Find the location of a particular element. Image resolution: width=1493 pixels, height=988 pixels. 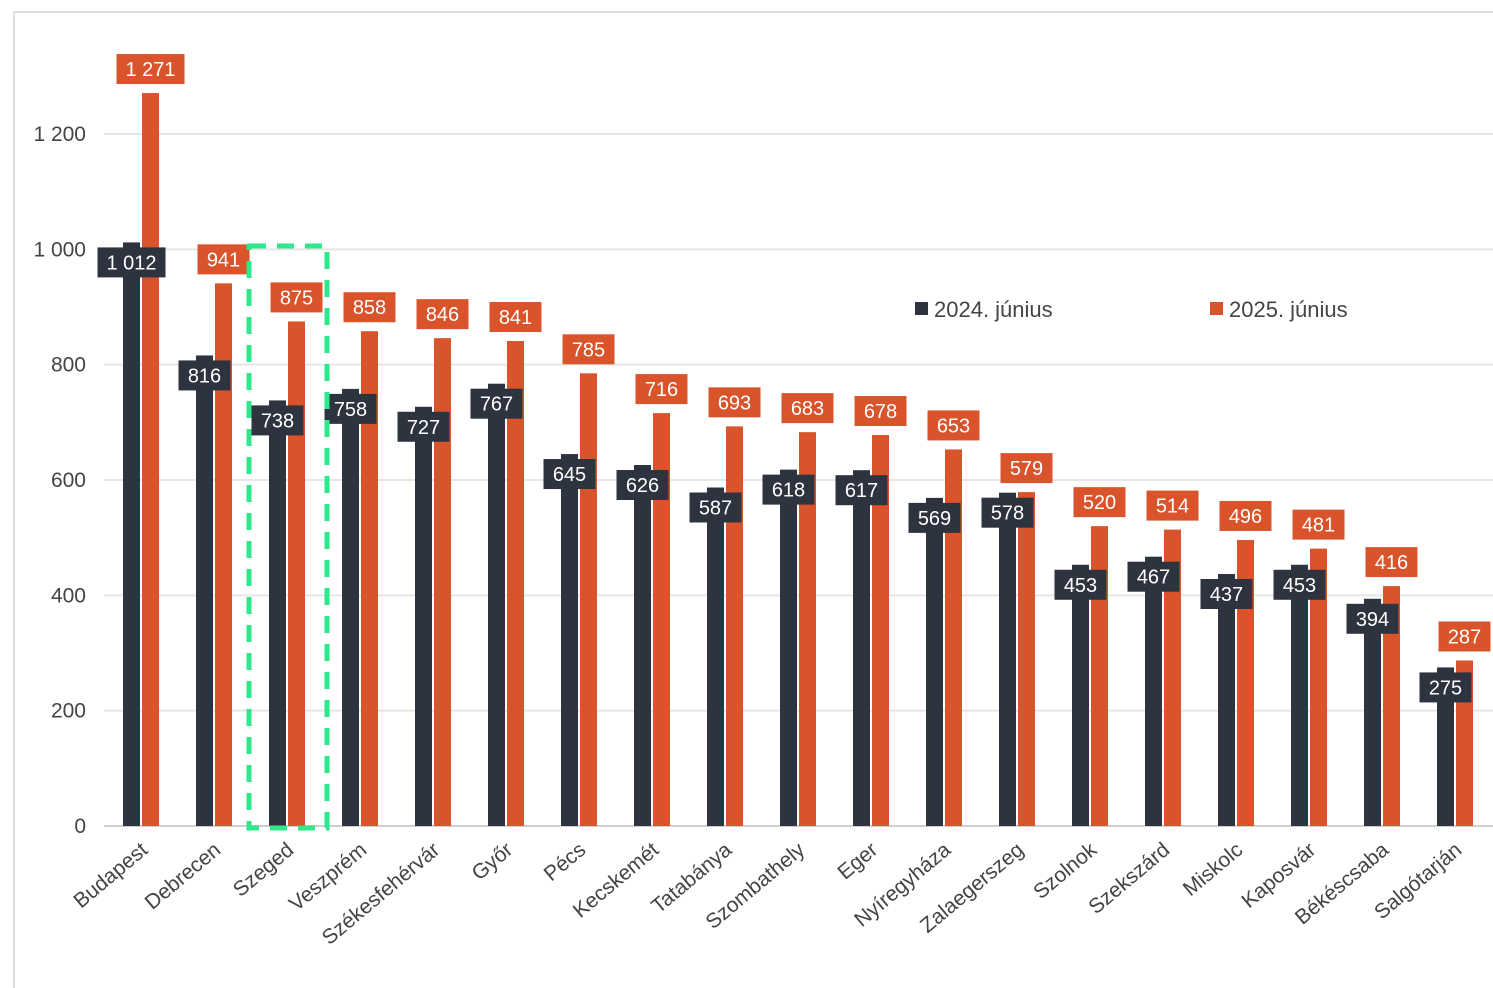

legend-label: 2024. június is located at coordinates (993, 309).